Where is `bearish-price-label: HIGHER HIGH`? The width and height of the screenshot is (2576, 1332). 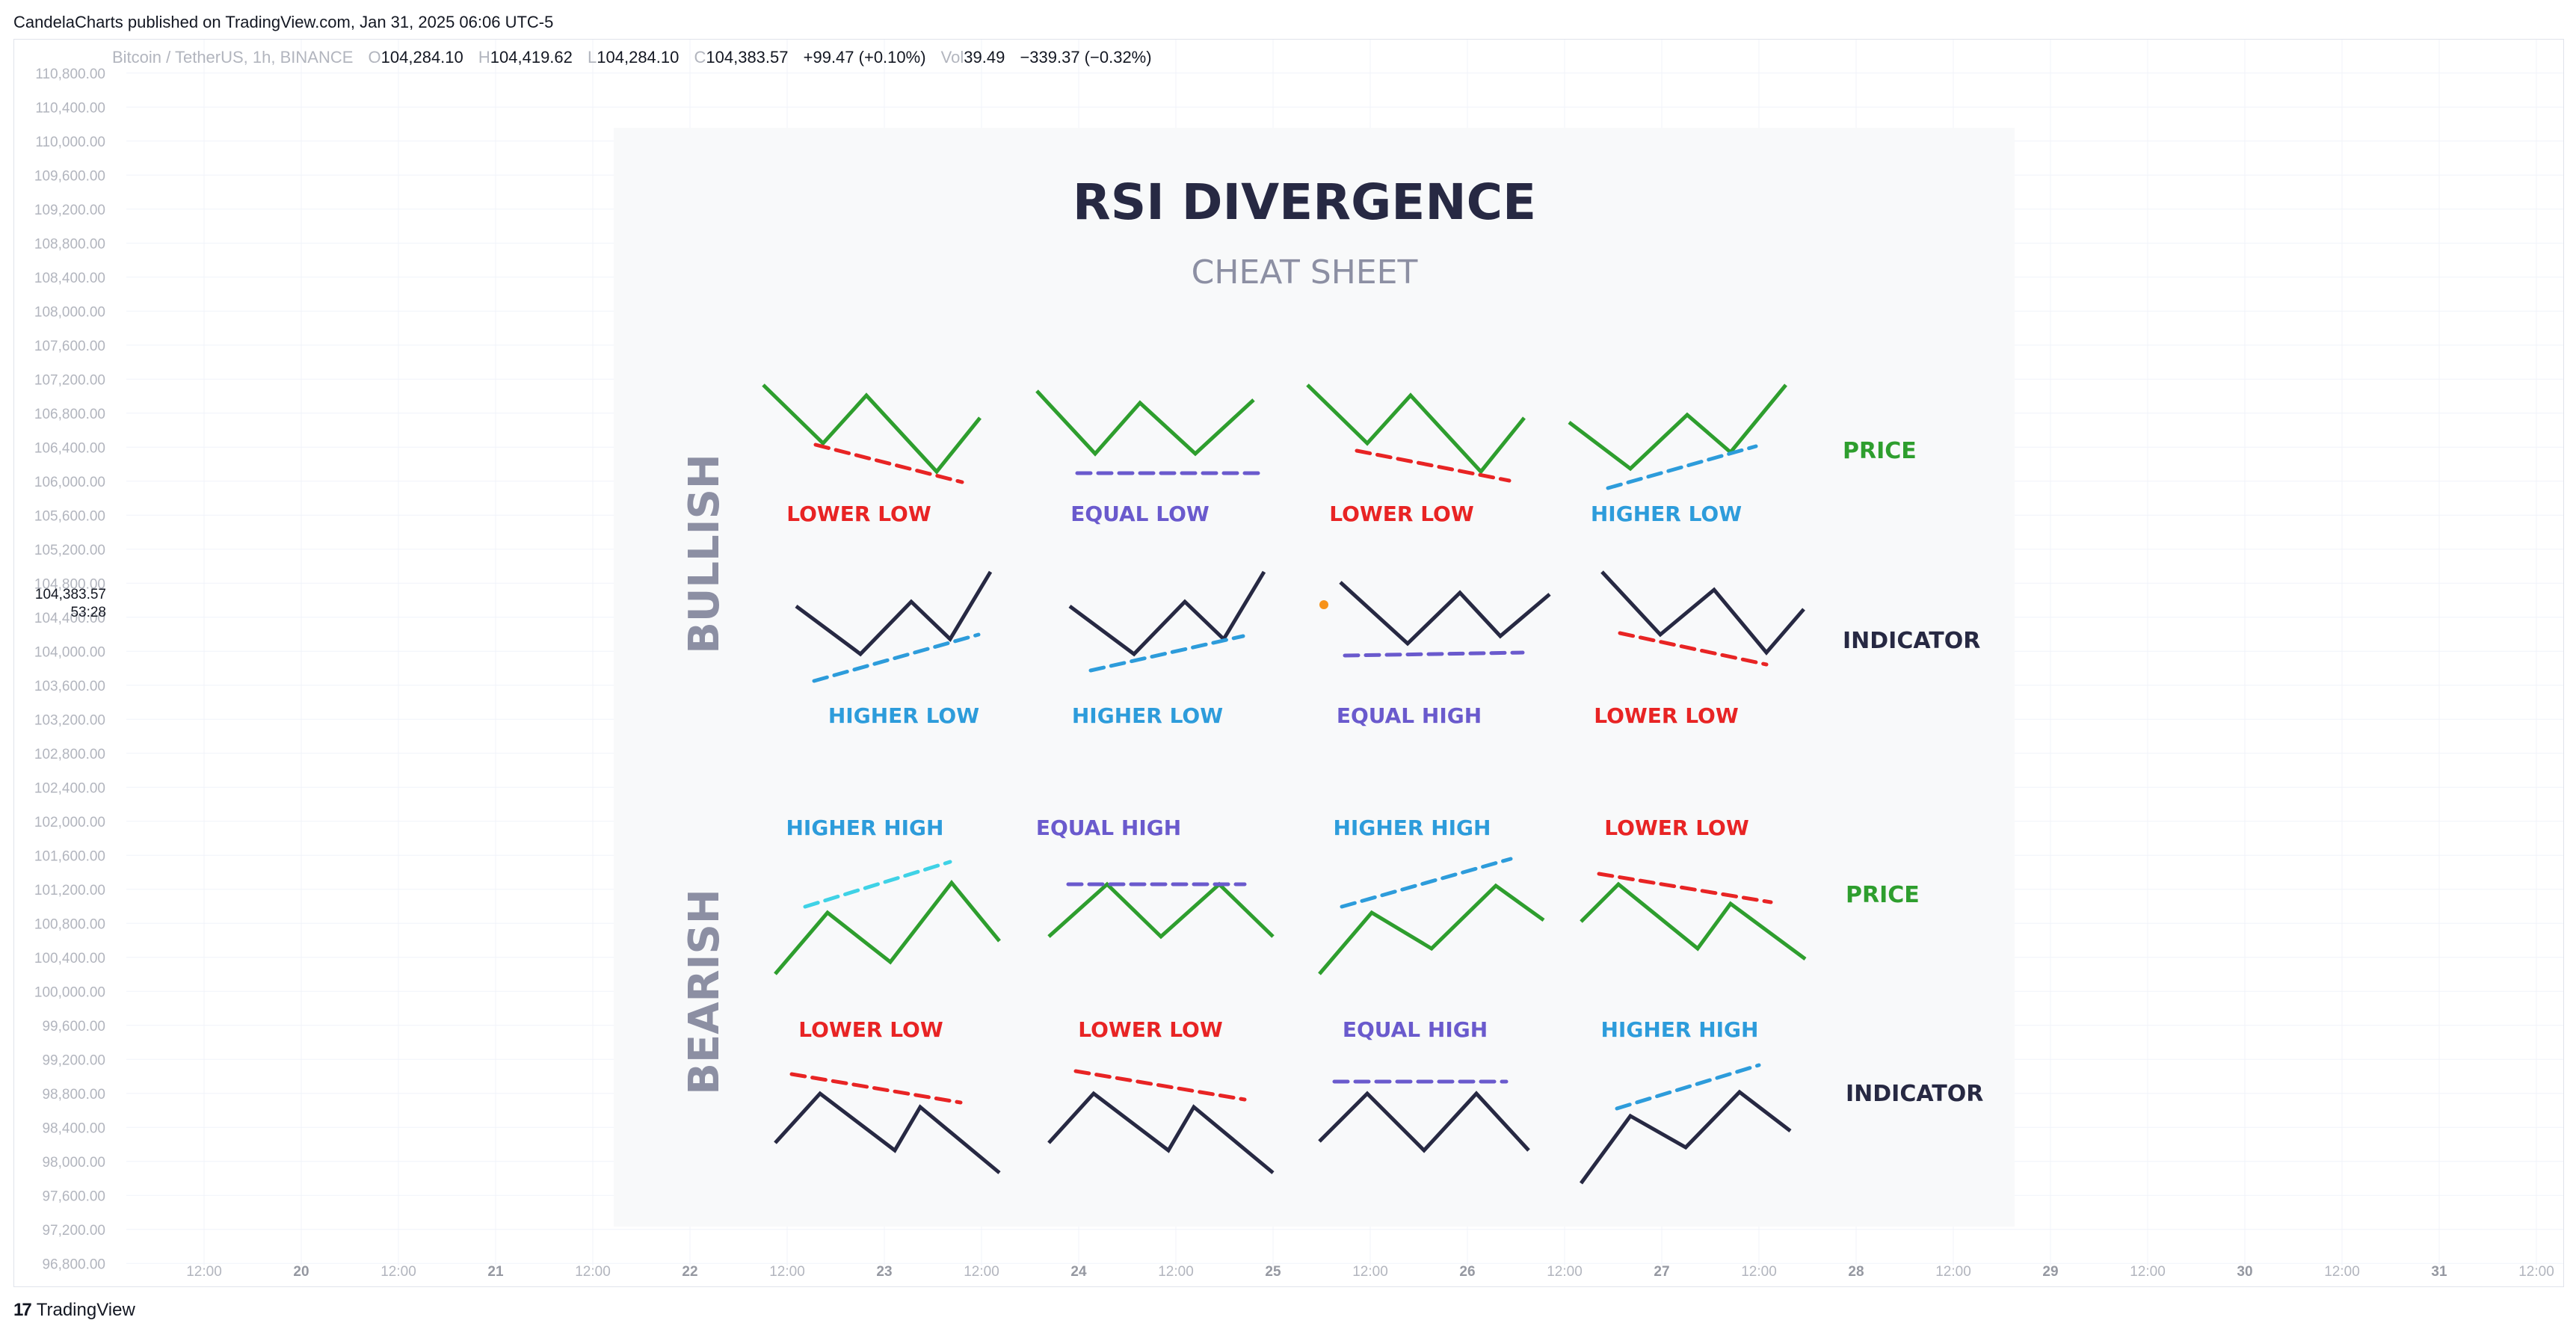 bearish-price-label: HIGHER HIGH is located at coordinates (1412, 828).